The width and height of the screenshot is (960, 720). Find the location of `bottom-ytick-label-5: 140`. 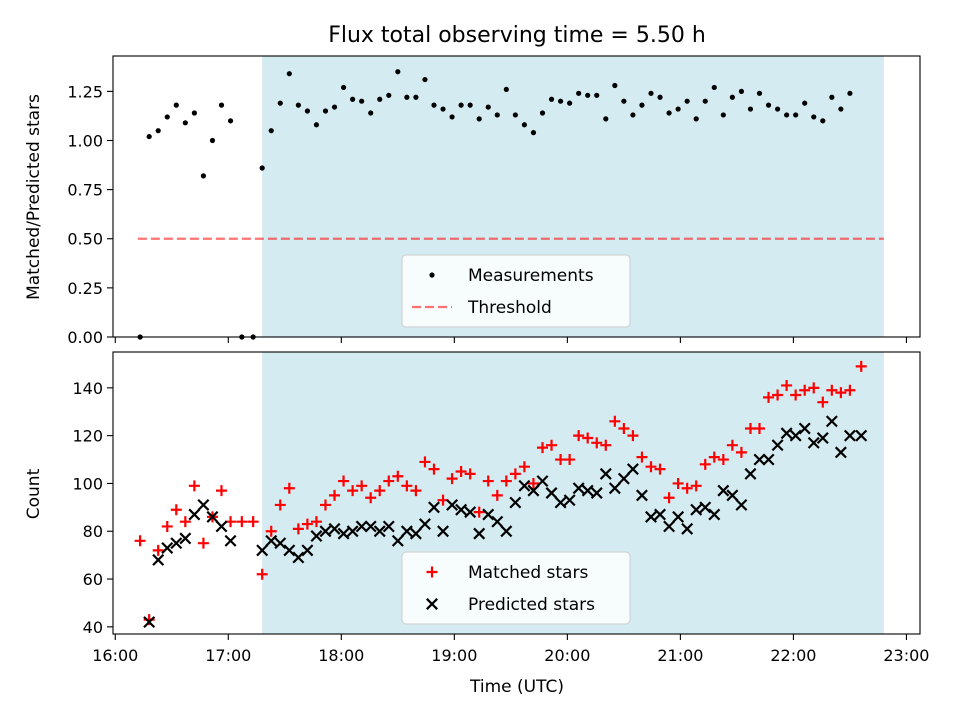

bottom-ytick-label-5: 140 is located at coordinates (87, 388).